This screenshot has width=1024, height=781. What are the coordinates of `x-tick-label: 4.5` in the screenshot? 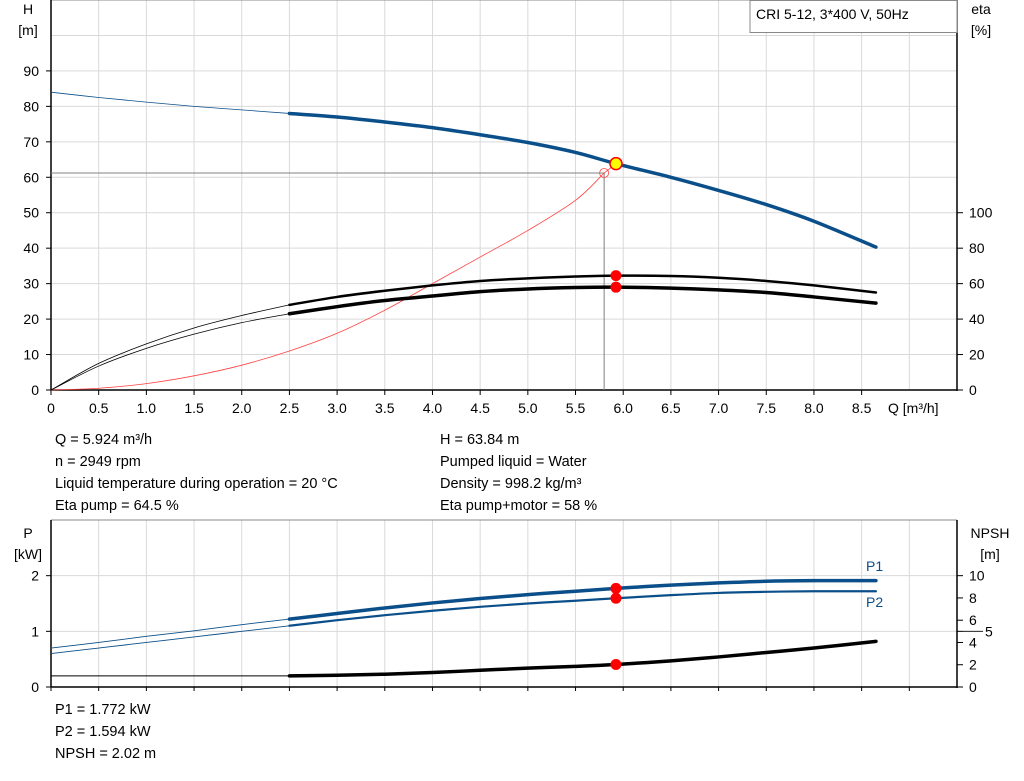 It's located at (480, 408).